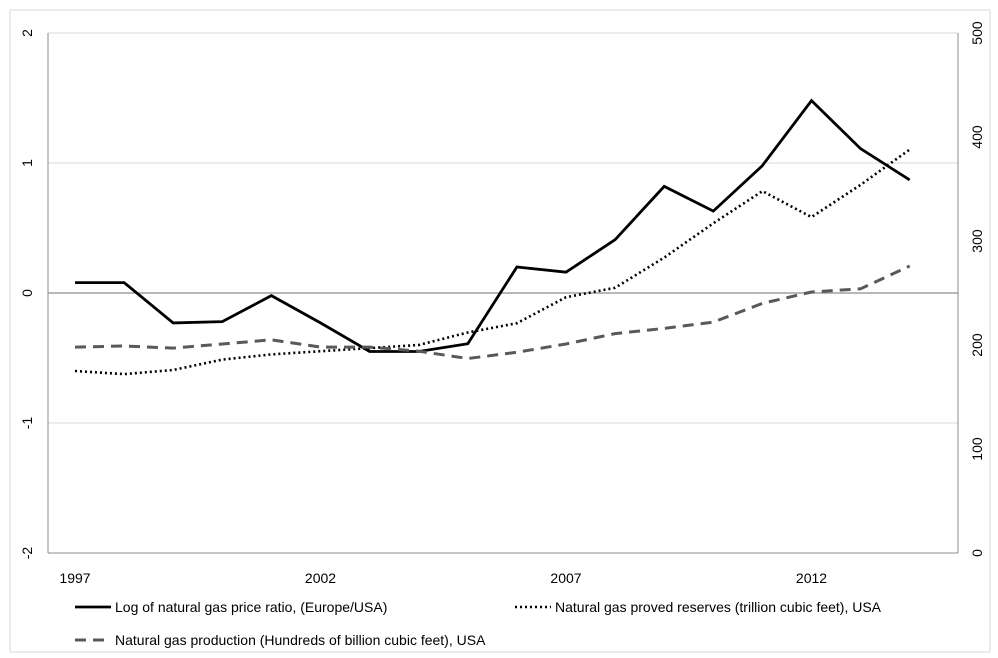 Image resolution: width=998 pixels, height=658 pixels. What do you see at coordinates (27, 33) in the screenshot?
I see `left-y-tick-label: 2` at bounding box center [27, 33].